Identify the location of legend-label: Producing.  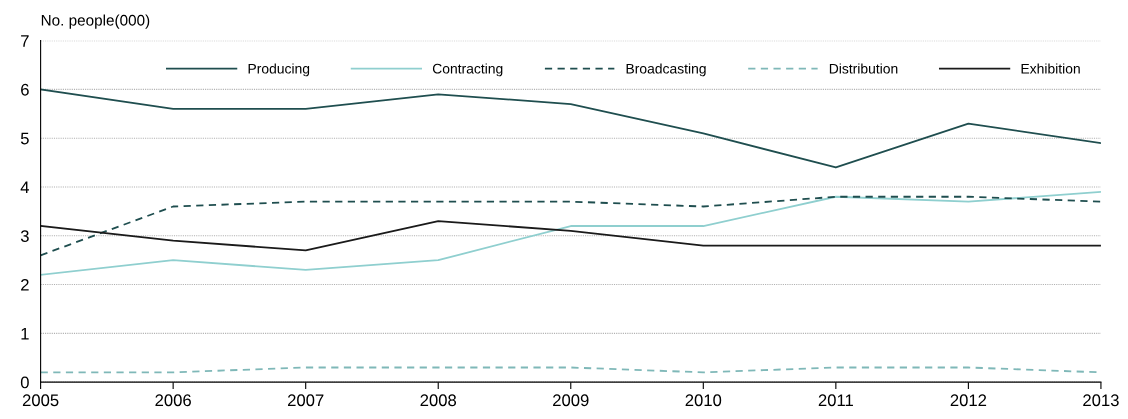
(279, 70).